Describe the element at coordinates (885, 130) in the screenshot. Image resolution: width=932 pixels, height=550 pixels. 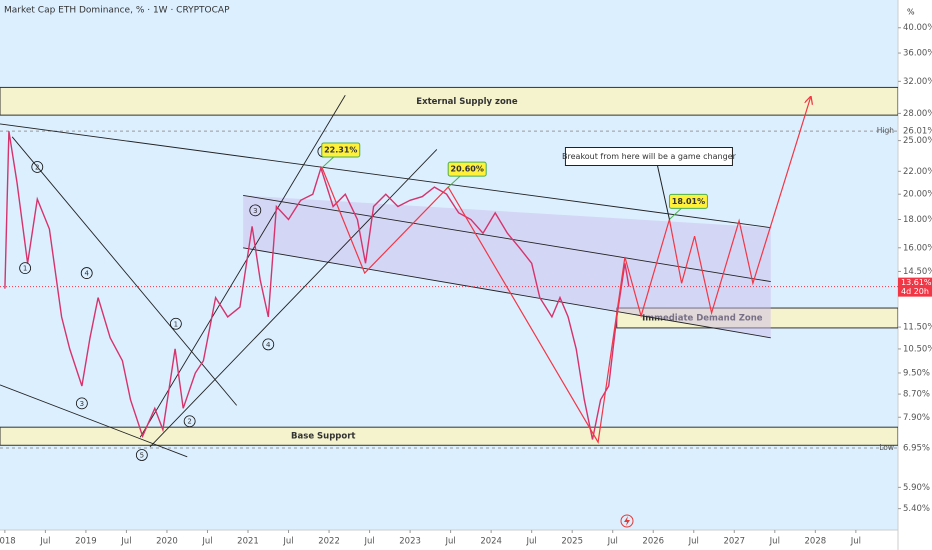
I see `high-name: High` at that location.